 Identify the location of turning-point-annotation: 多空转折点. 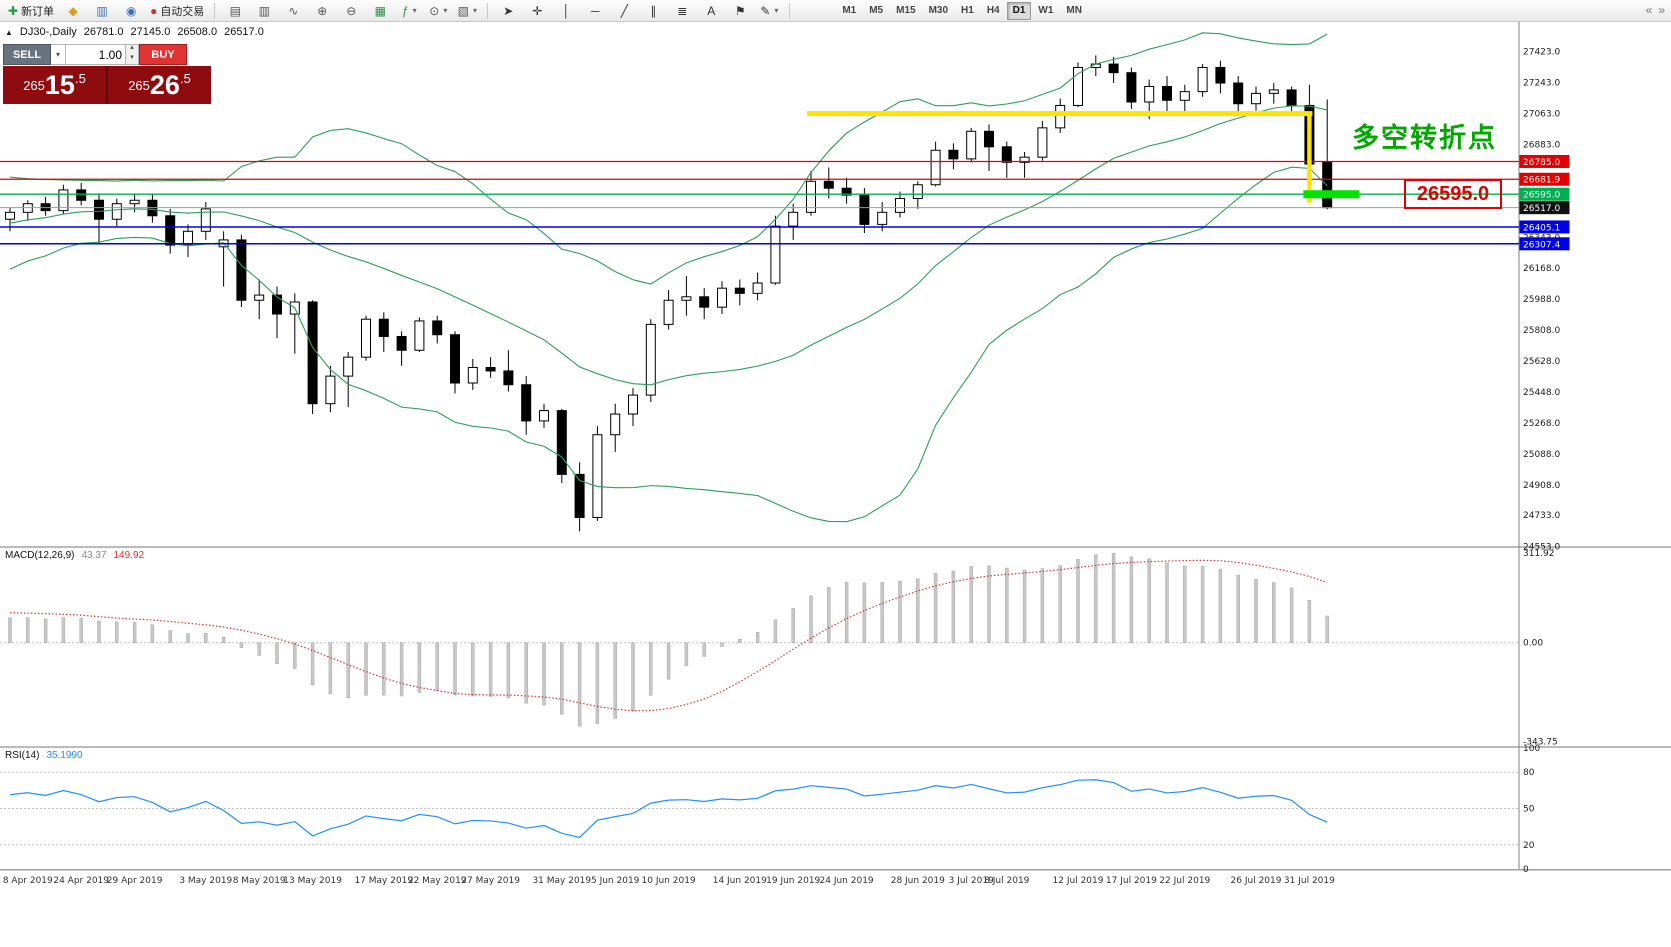
(1424, 138).